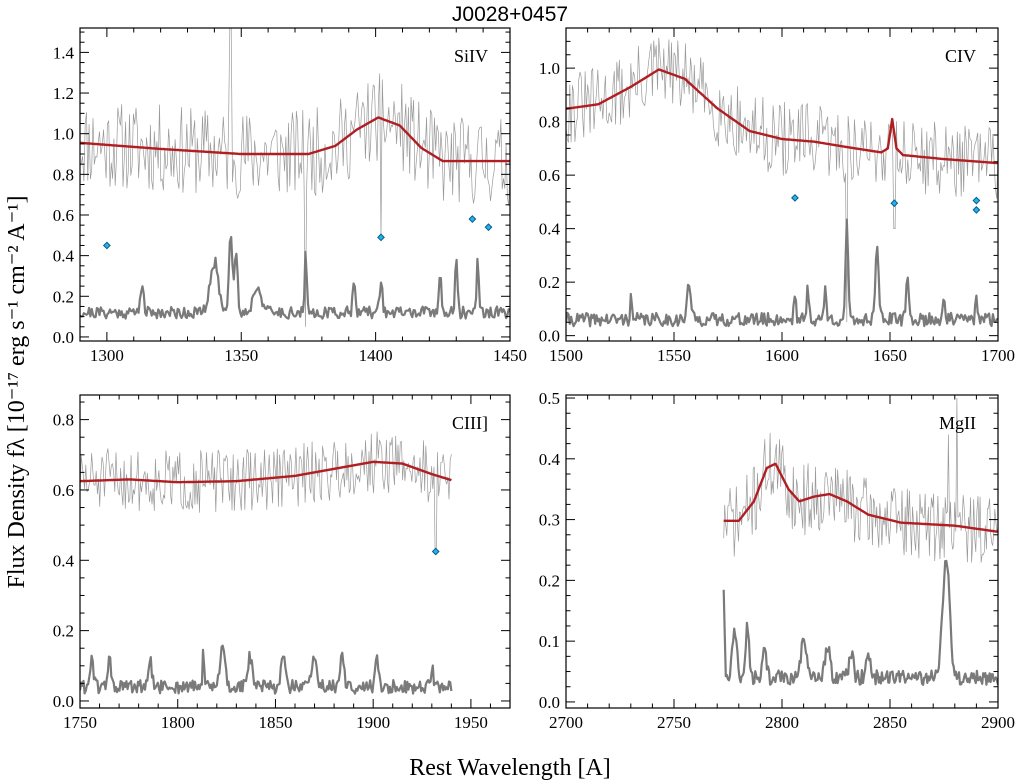 Image resolution: width=1020 pixels, height=783 pixels. Describe the element at coordinates (275, 722) in the screenshot. I see `x-tick-label: 1850` at that location.